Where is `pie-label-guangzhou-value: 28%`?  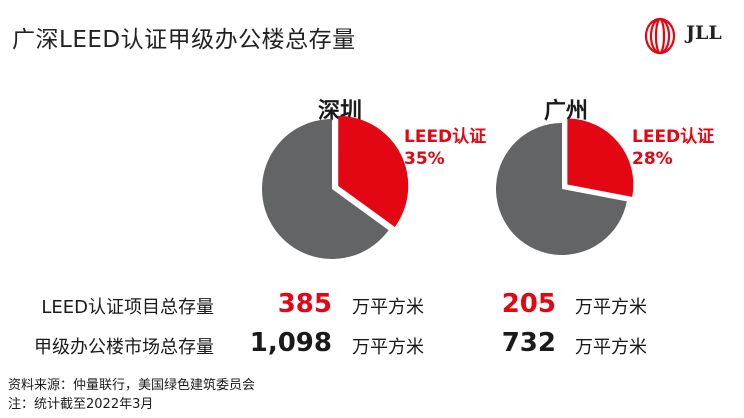
pie-label-guangzhou-value: 28% is located at coordinates (652, 159).